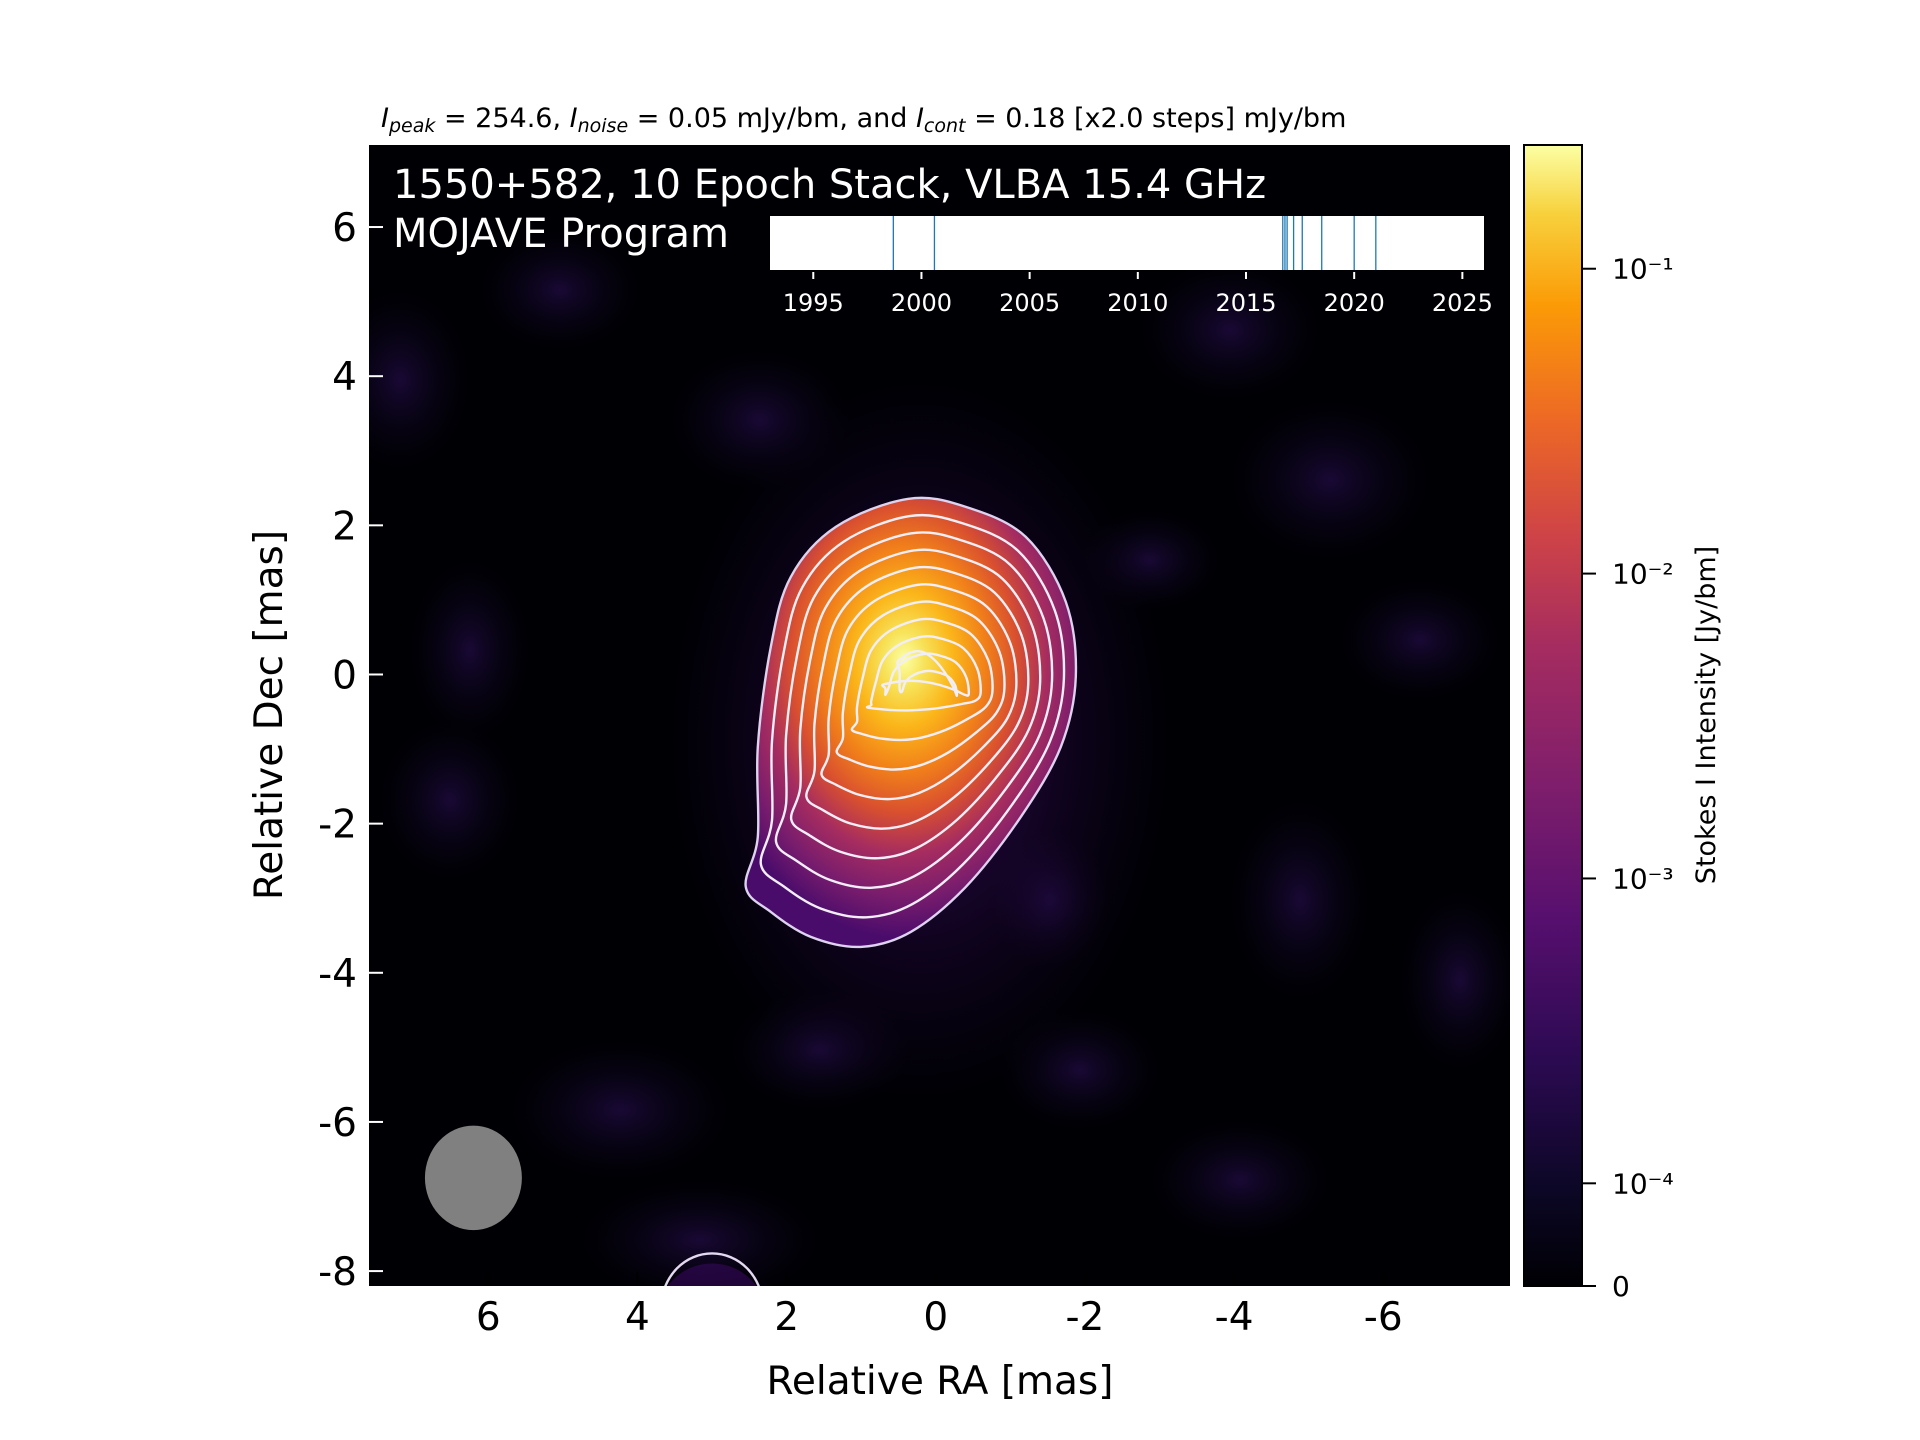 The image size is (1920, 1440). Describe the element at coordinates (344, 526) in the screenshot. I see `y-tick-label: 2` at that location.